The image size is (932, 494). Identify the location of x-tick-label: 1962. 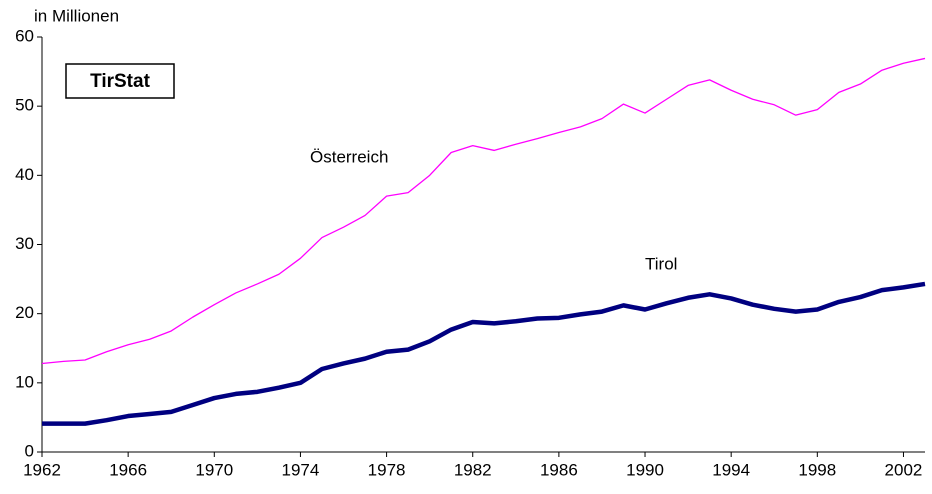
(42, 469).